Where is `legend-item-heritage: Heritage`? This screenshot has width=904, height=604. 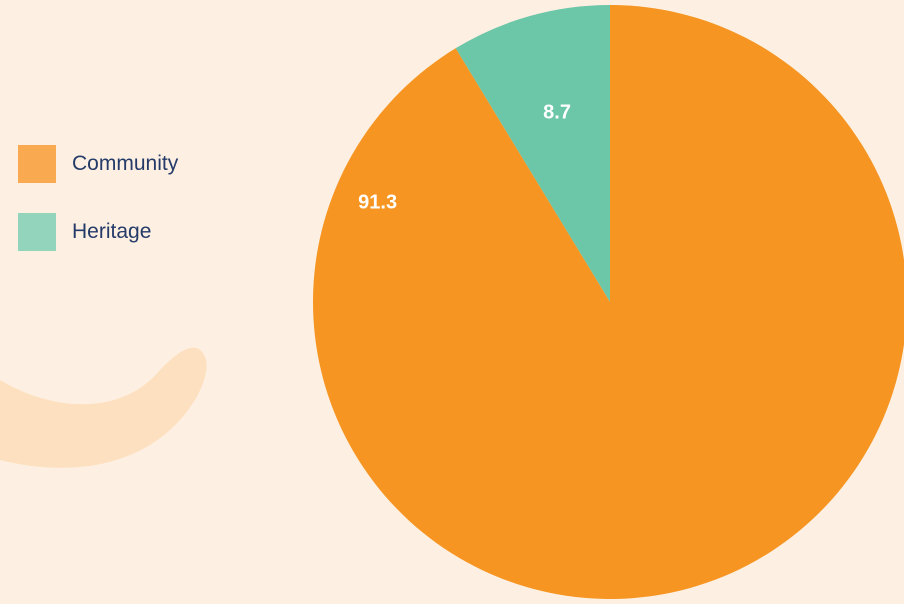 legend-item-heritage: Heritage is located at coordinates (98, 232).